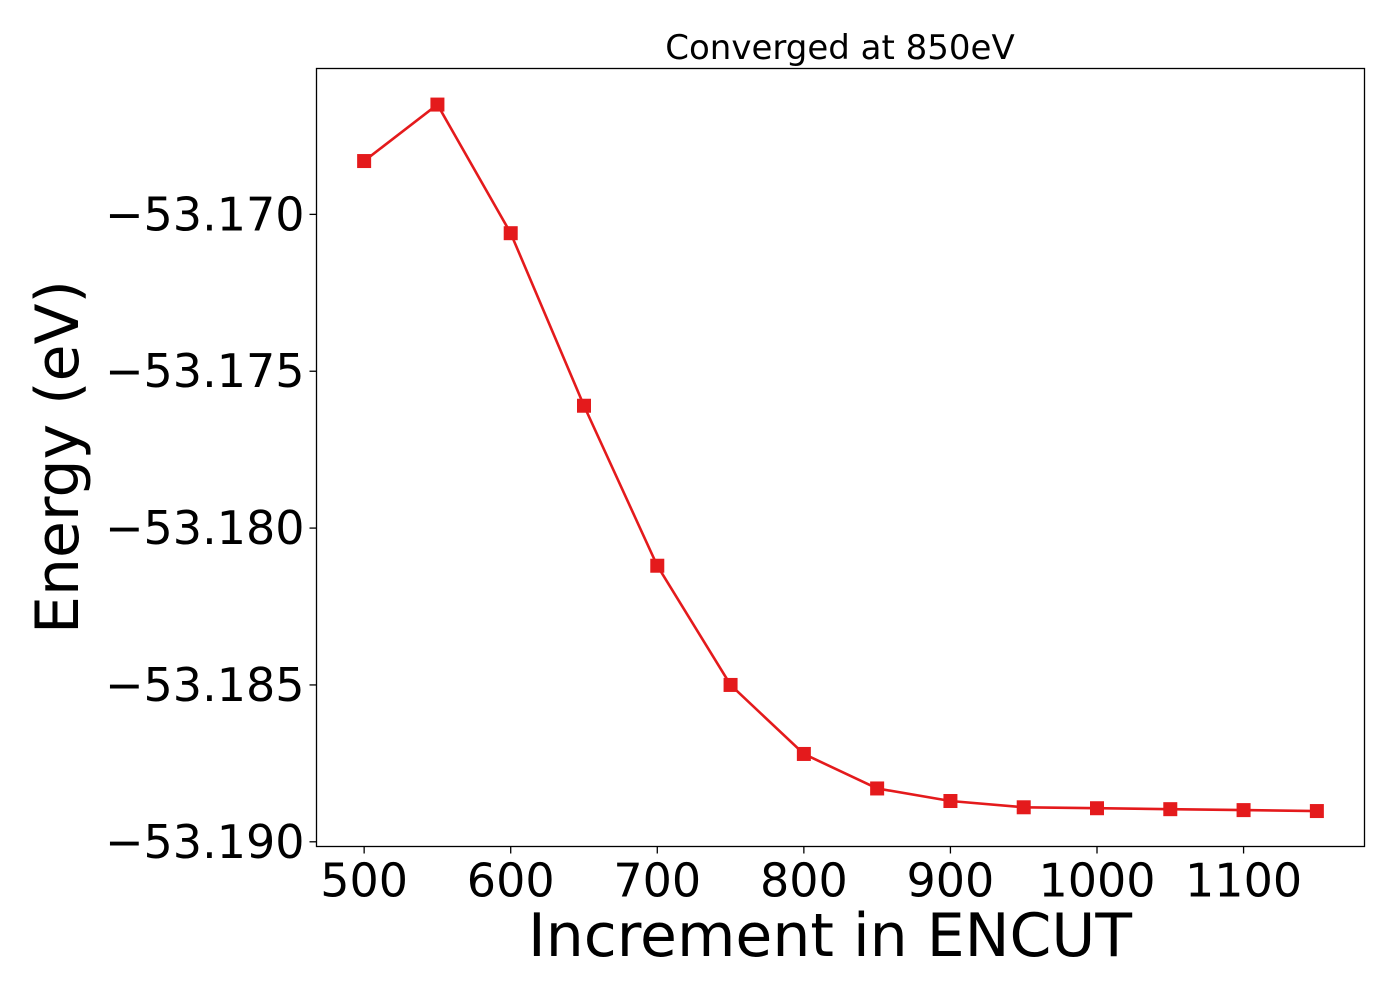 Image resolution: width=1400 pixels, height=1000 pixels. Describe the element at coordinates (364, 881) in the screenshot. I see `x-tick-label: 500` at that location.